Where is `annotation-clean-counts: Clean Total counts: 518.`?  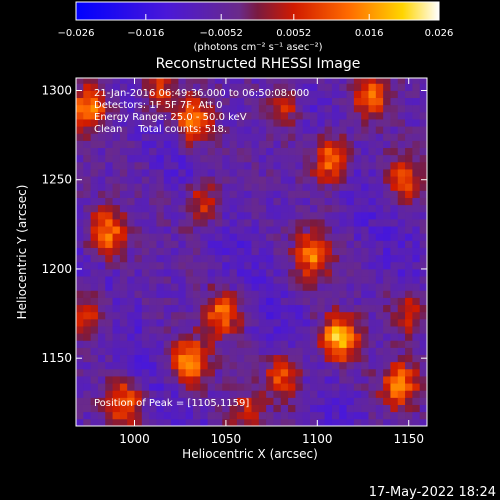 annotation-clean-counts: Clean Total counts: 518. is located at coordinates (160, 129).